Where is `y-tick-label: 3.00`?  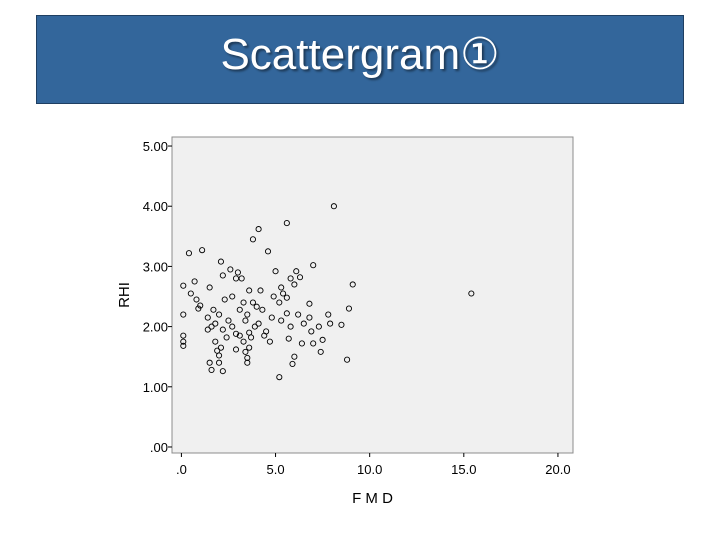 y-tick-label: 3.00 is located at coordinates (155, 266).